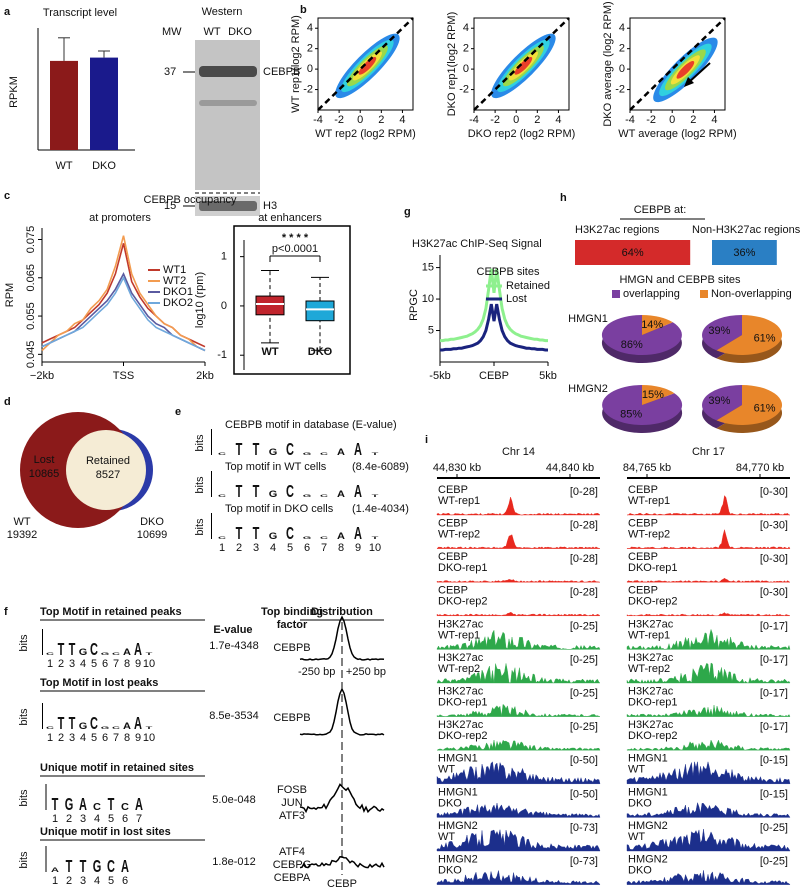 The image size is (800, 892). Describe the element at coordinates (653, 395) in the screenshot. I see `pie-label: 15%` at that location.